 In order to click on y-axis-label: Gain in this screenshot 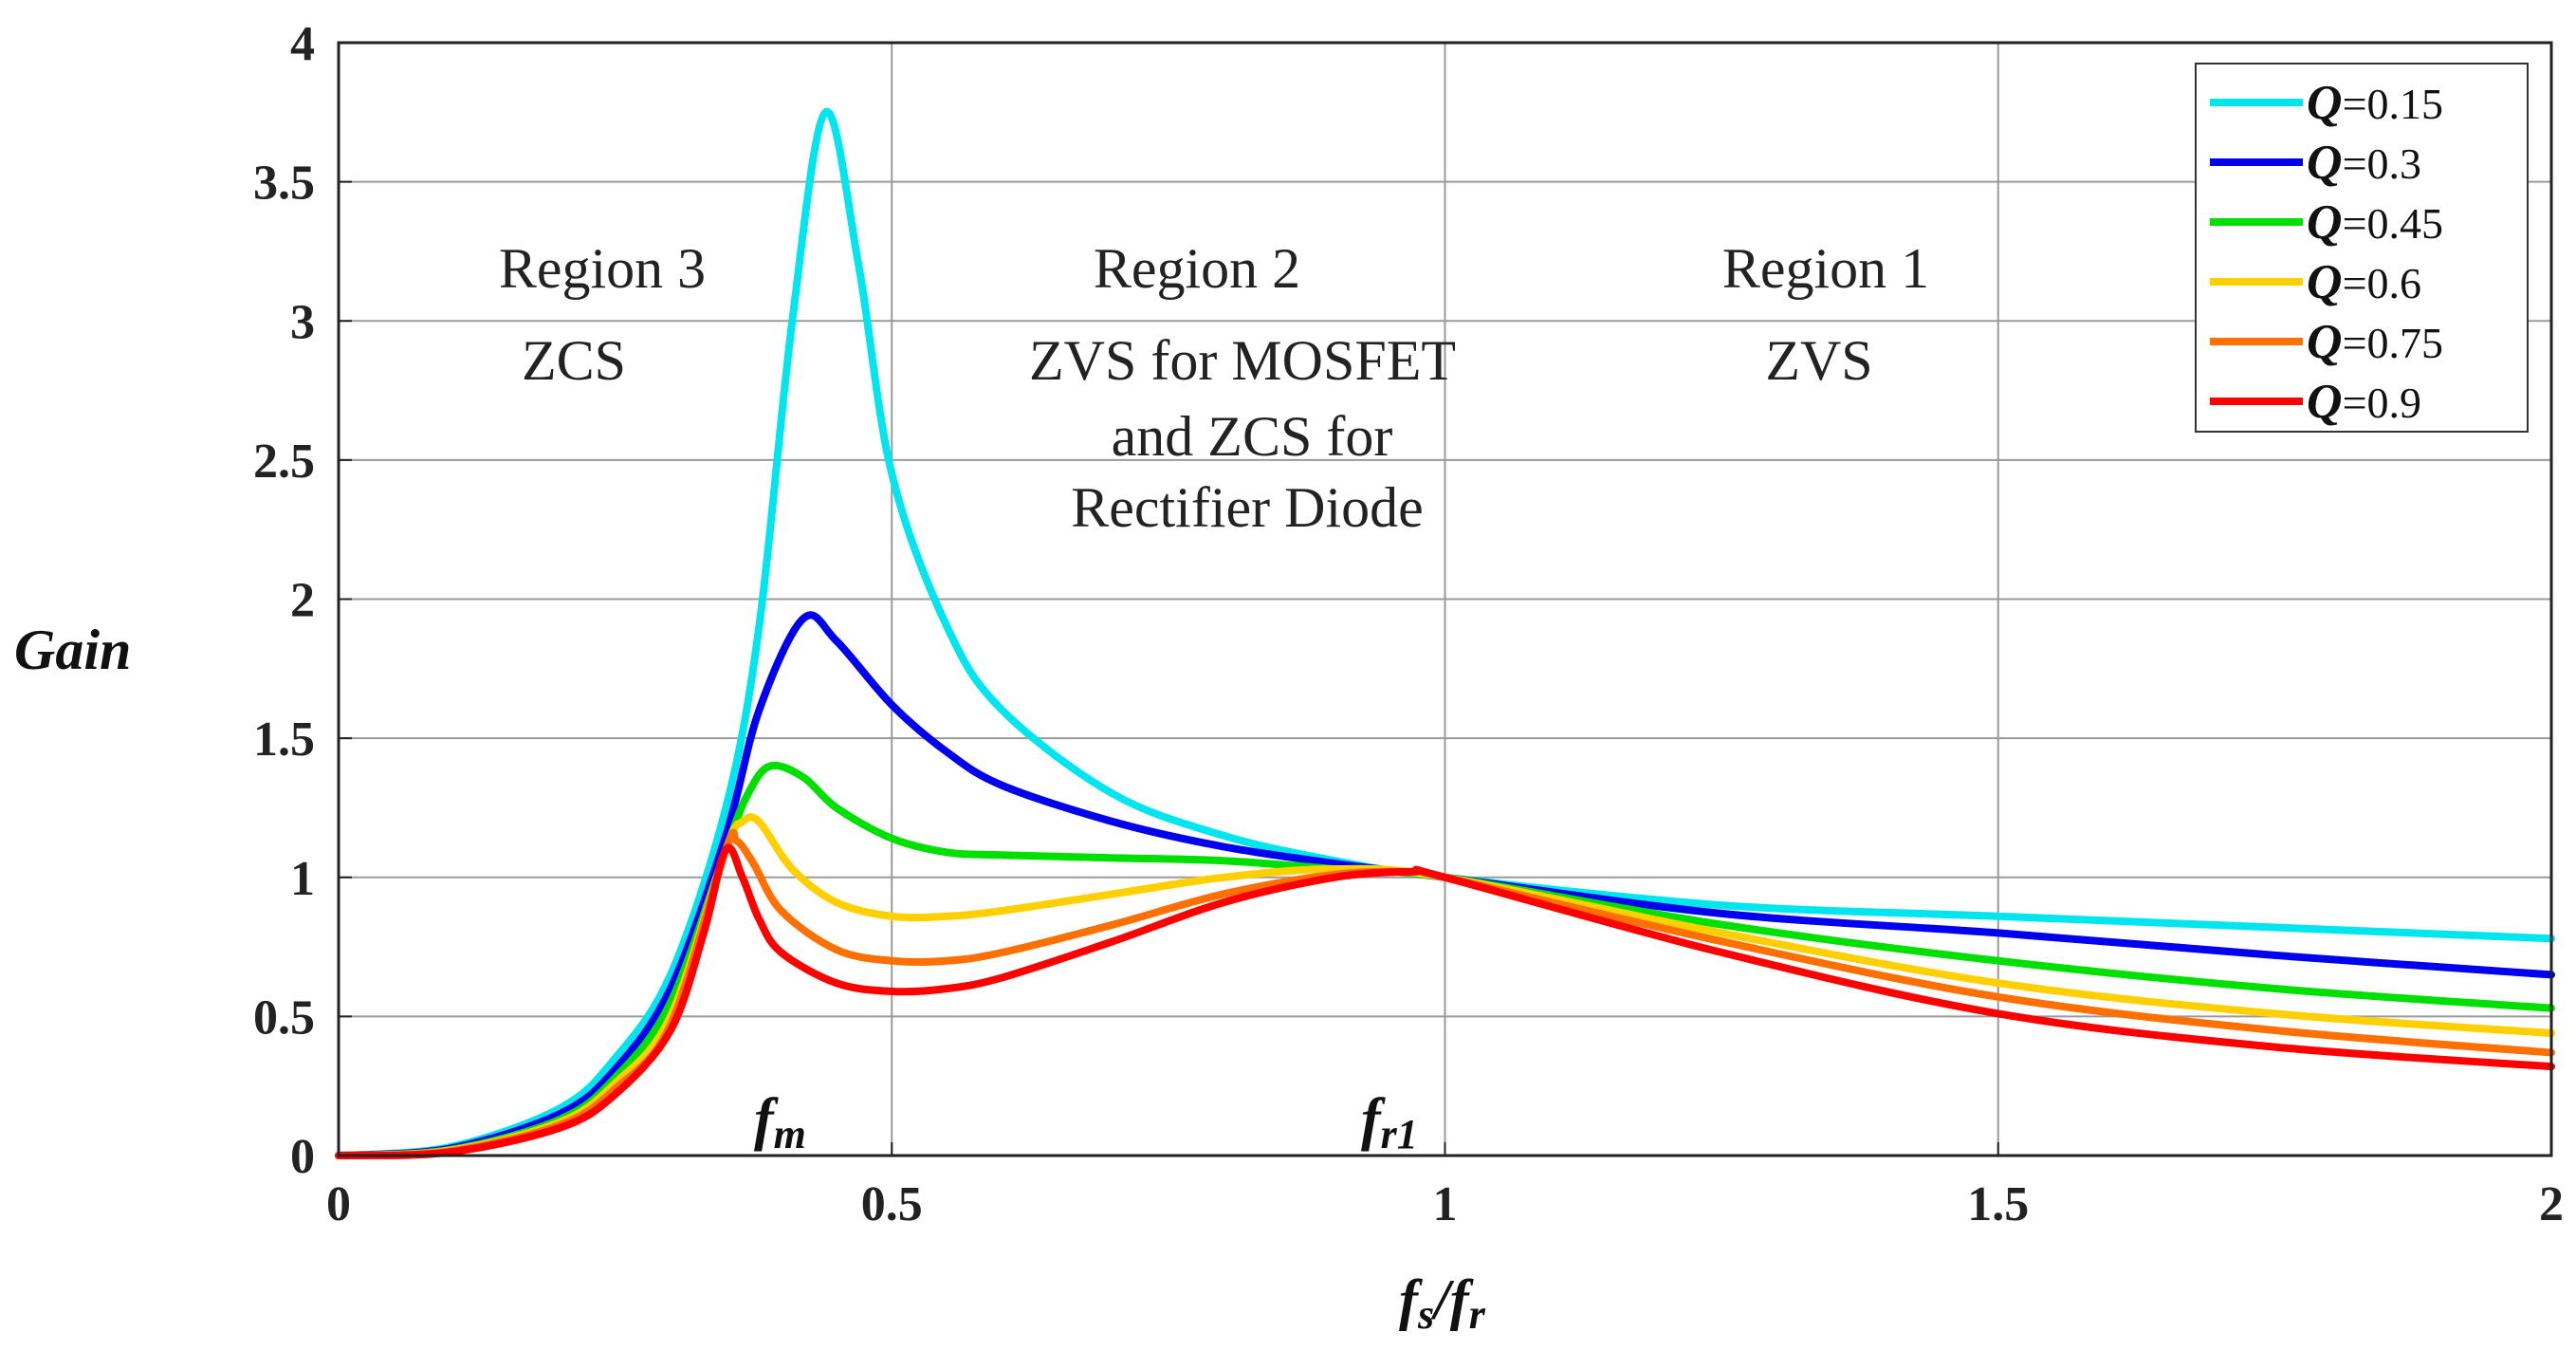, I will do `click(72, 650)`.